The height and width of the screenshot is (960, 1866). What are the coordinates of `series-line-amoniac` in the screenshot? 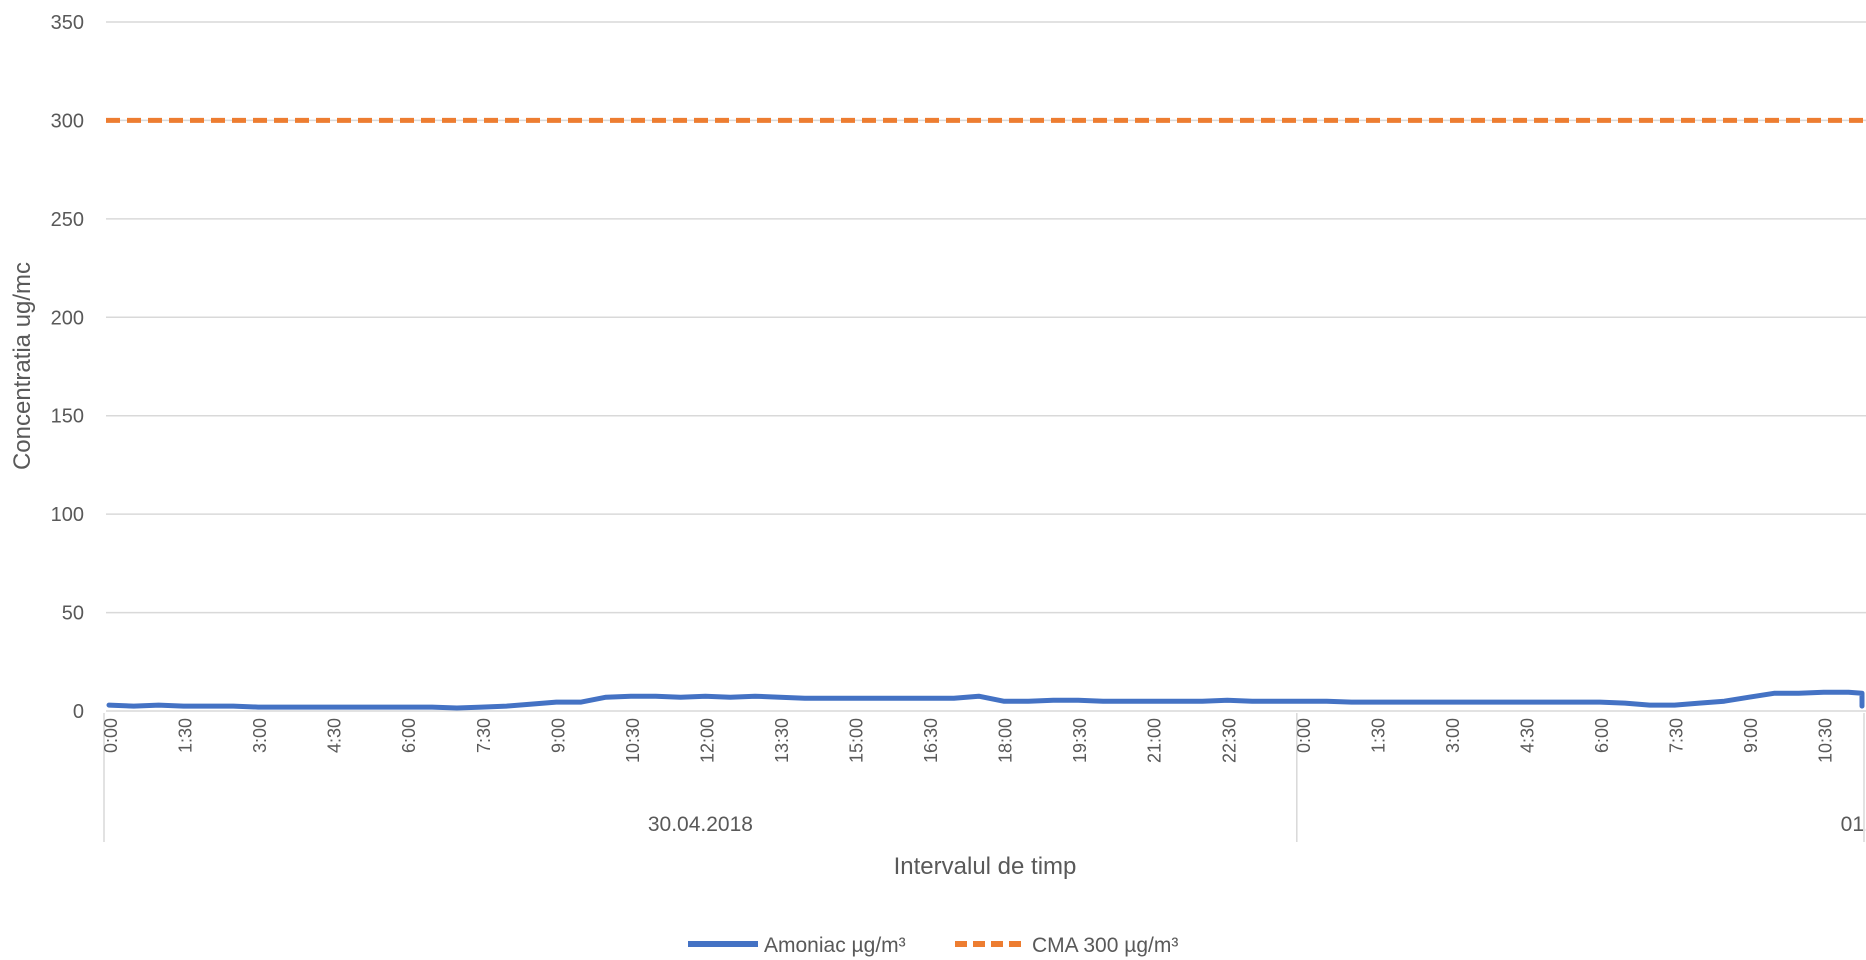 It's located at (985, 700).